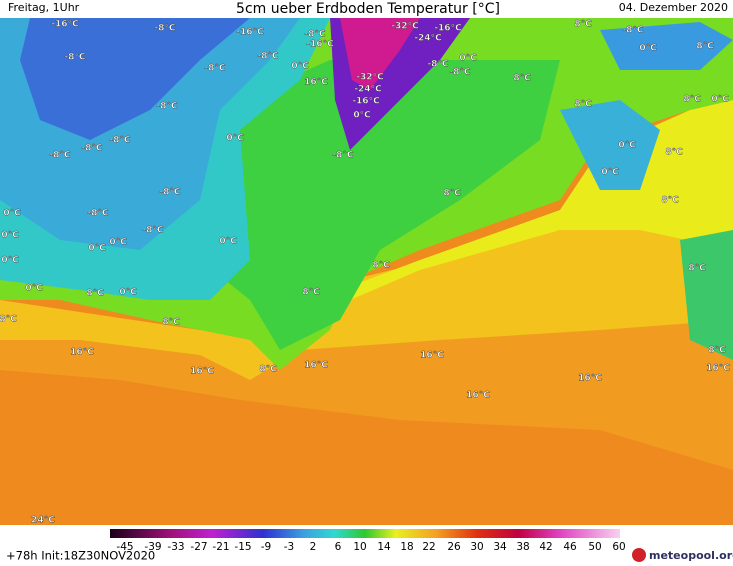  What do you see at coordinates (365, 533) in the screenshot?
I see `color-scale` at bounding box center [365, 533].